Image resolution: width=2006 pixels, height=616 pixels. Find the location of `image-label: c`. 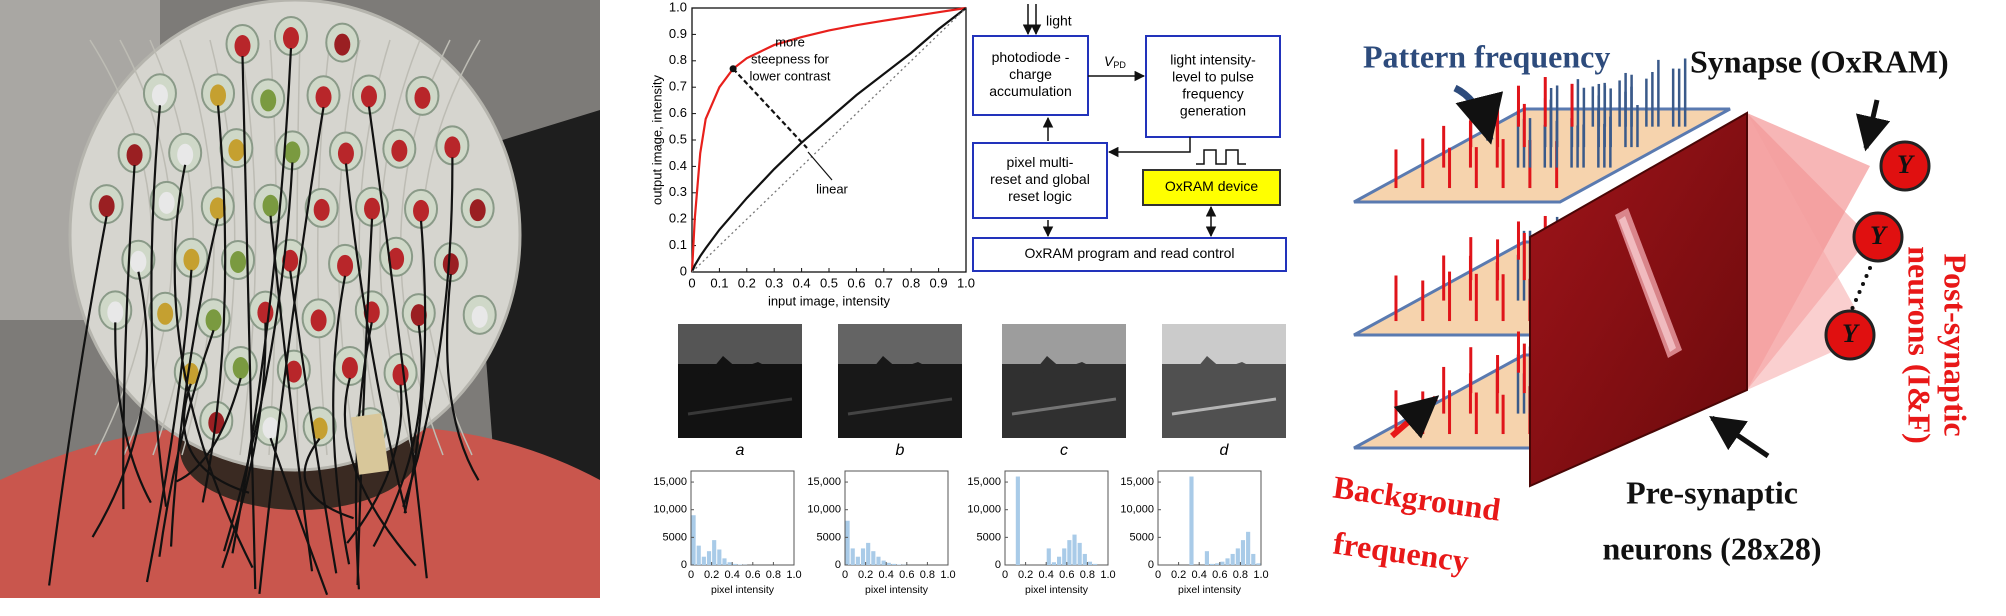

image-label: c is located at coordinates (1064, 450).